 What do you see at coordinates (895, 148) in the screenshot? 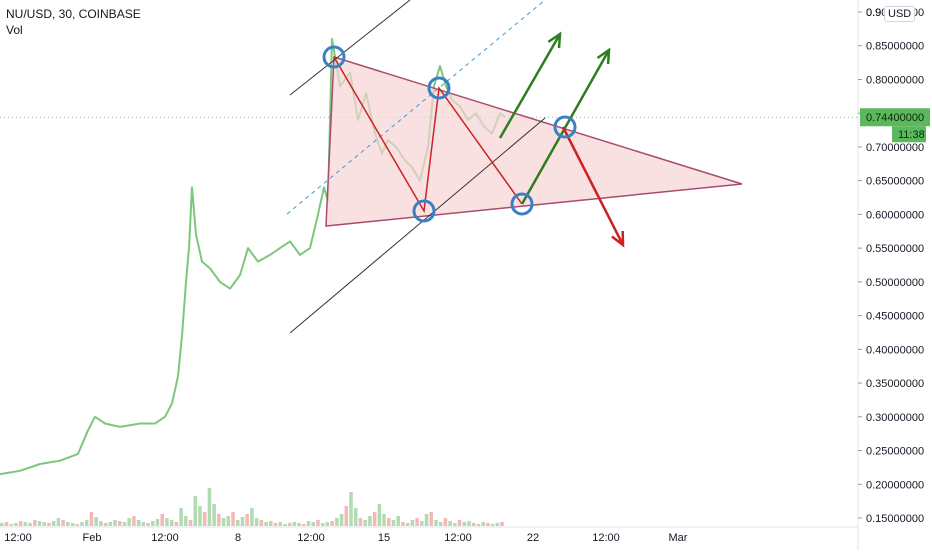
I see `y-tick-label: 0.70000000` at bounding box center [895, 148].